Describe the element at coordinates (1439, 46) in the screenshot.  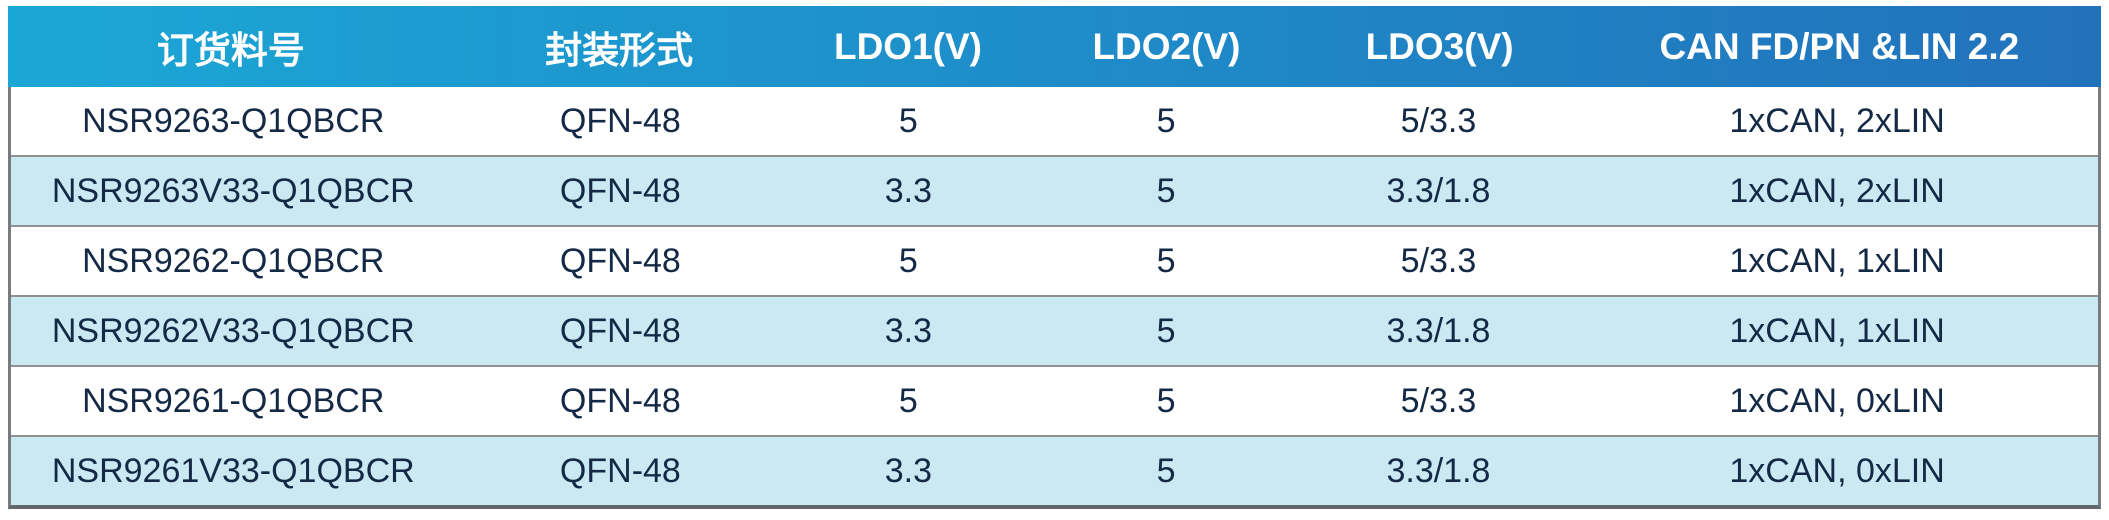
I see `column-header-ldo3-voltage: LDO3(V)` at that location.